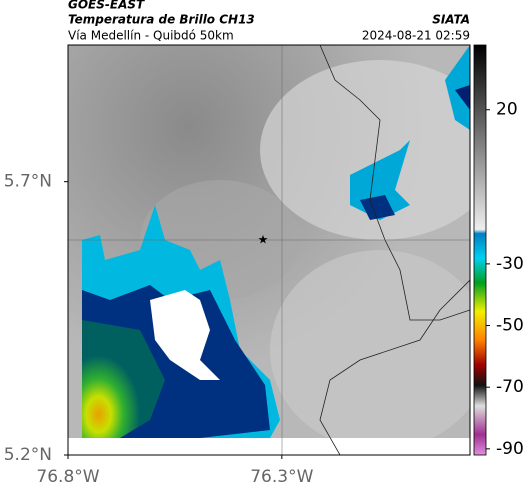  Describe the element at coordinates (281, 477) in the screenshot. I see `lon-label: 76.3°W` at that location.